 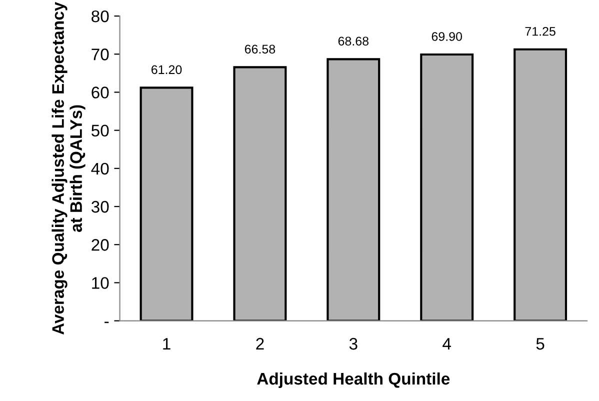 What do you see at coordinates (100, 54) in the screenshot?
I see `y-tick-label: 70` at bounding box center [100, 54].